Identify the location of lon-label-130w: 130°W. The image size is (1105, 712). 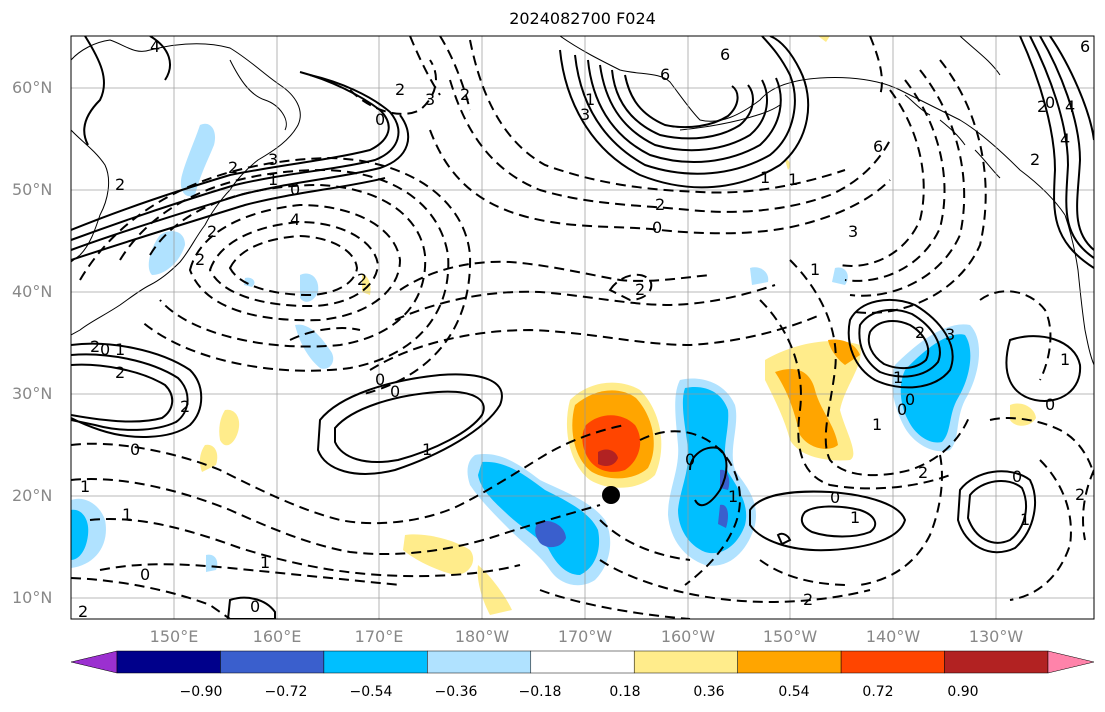
(996, 636).